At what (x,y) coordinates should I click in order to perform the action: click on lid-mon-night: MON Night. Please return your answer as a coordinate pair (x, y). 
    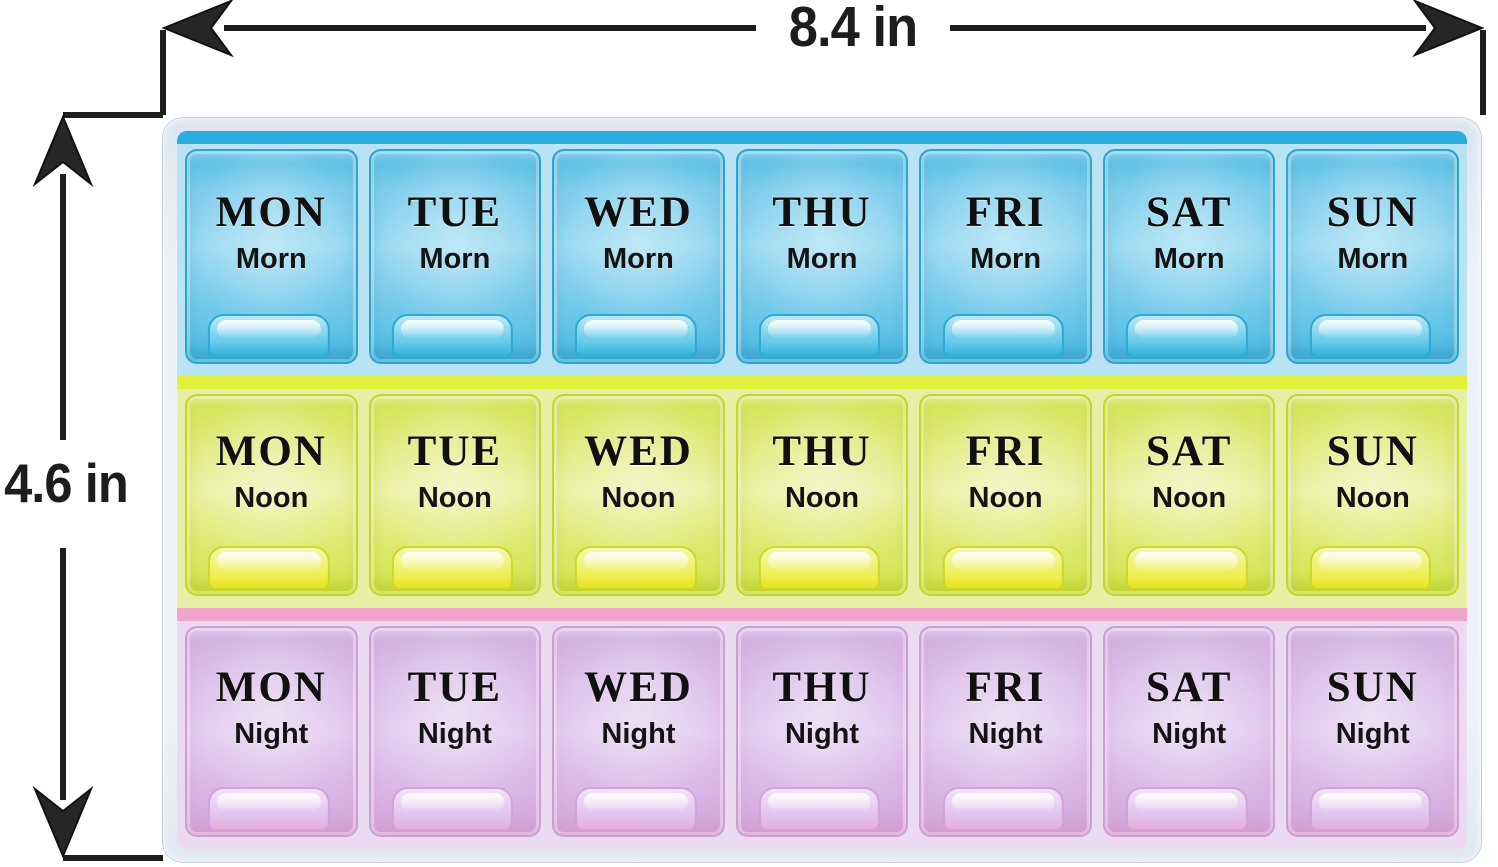
    Looking at the image, I should click on (271, 731).